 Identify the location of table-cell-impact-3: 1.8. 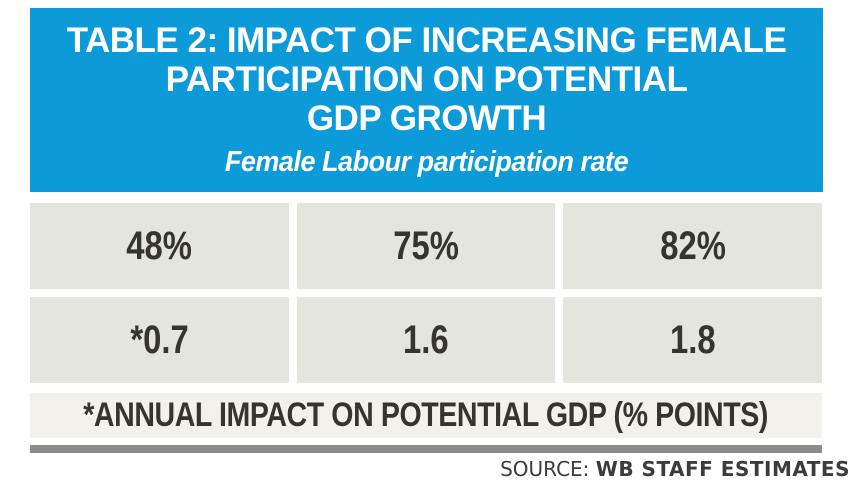
(692, 340).